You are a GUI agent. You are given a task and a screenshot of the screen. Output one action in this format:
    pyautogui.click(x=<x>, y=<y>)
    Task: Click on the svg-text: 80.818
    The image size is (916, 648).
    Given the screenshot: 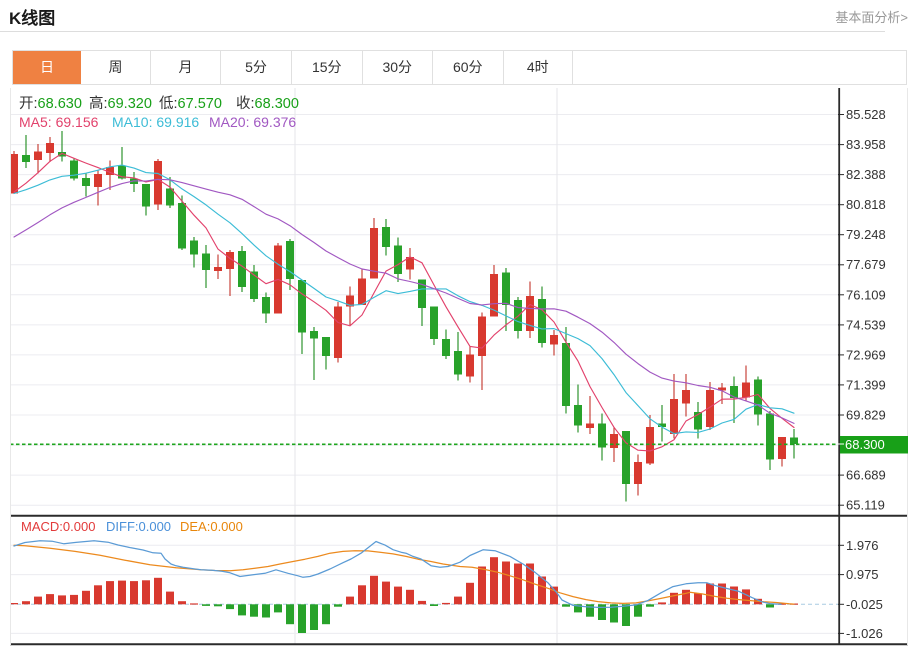 What is the action you would take?
    pyautogui.click(x=866, y=204)
    